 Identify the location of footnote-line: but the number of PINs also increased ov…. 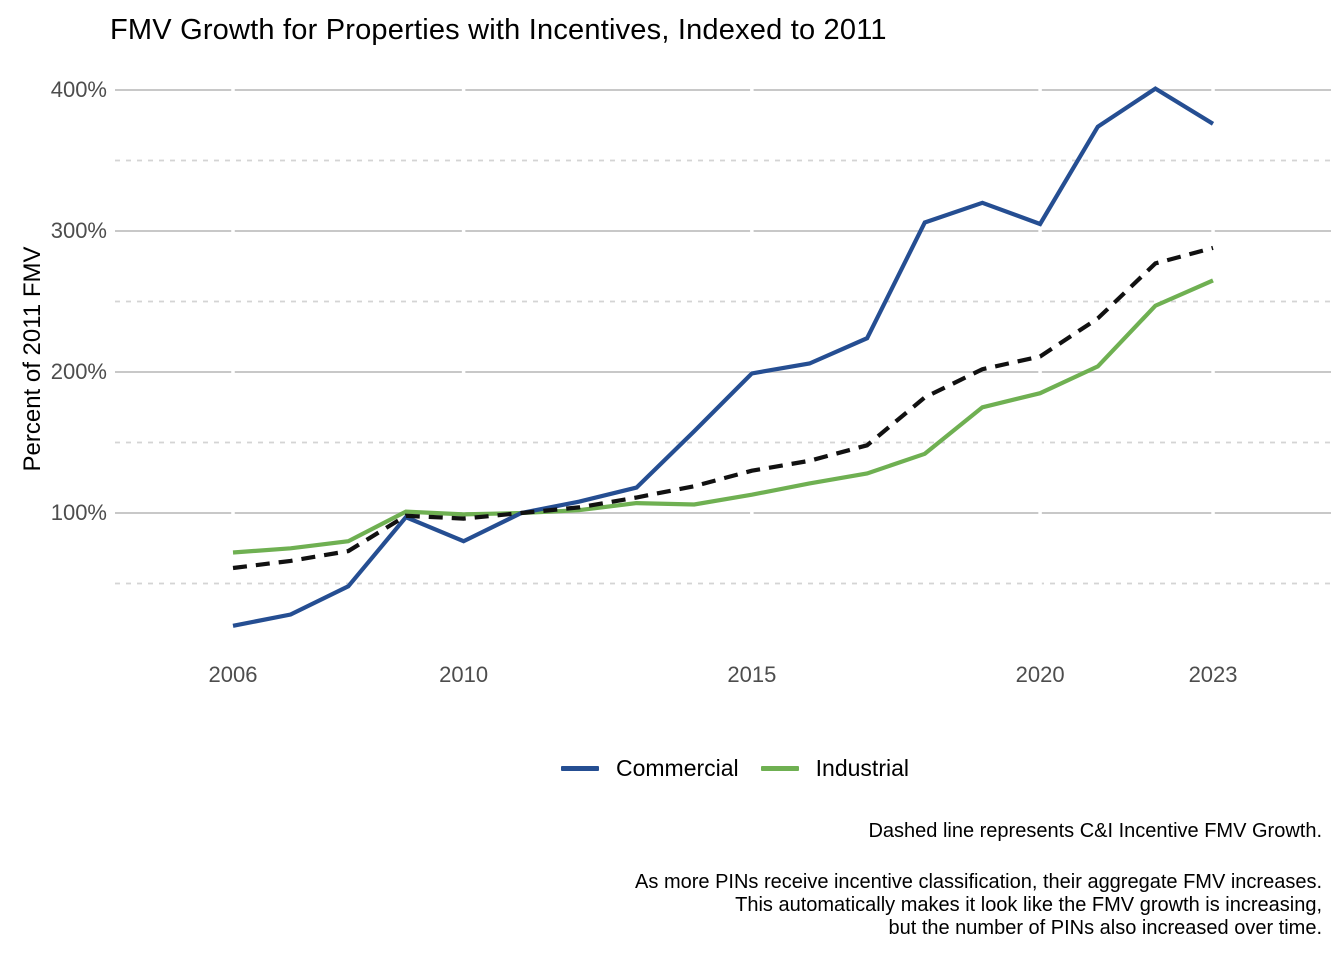
(1105, 928).